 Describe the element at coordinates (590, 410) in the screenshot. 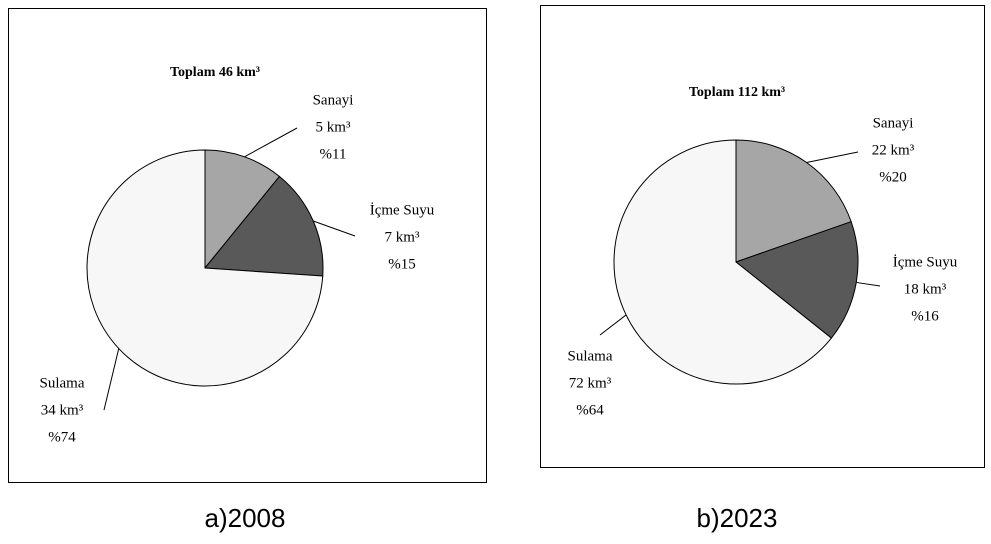

I see `slice-percent: %64` at that location.